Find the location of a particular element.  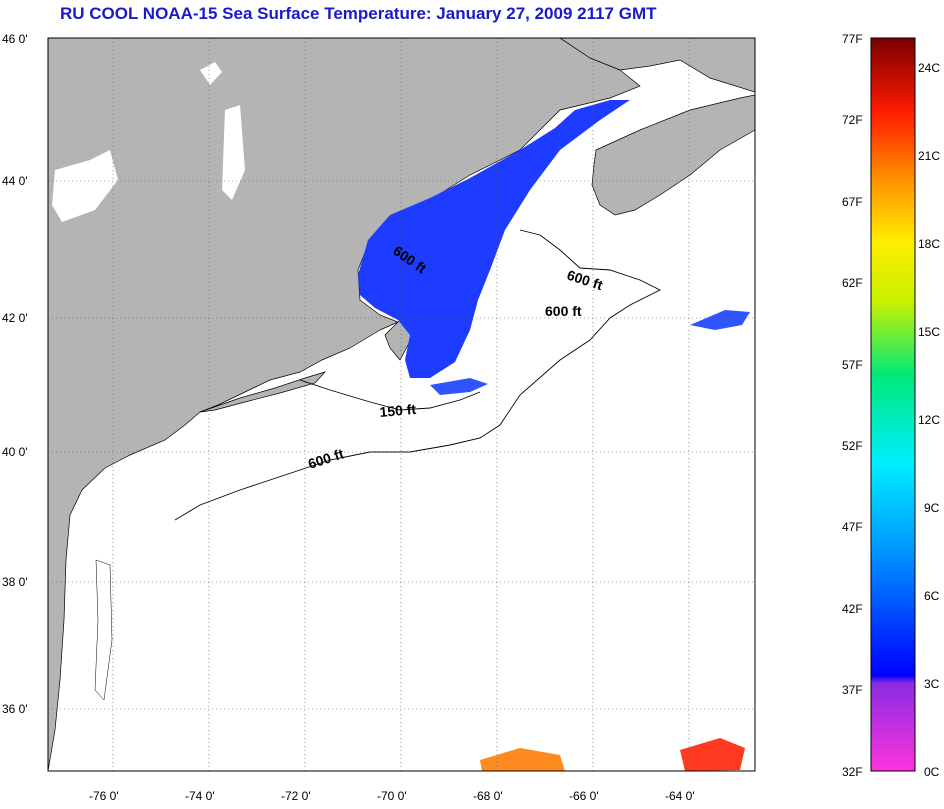

lake-white is located at coordinates (211, 73).